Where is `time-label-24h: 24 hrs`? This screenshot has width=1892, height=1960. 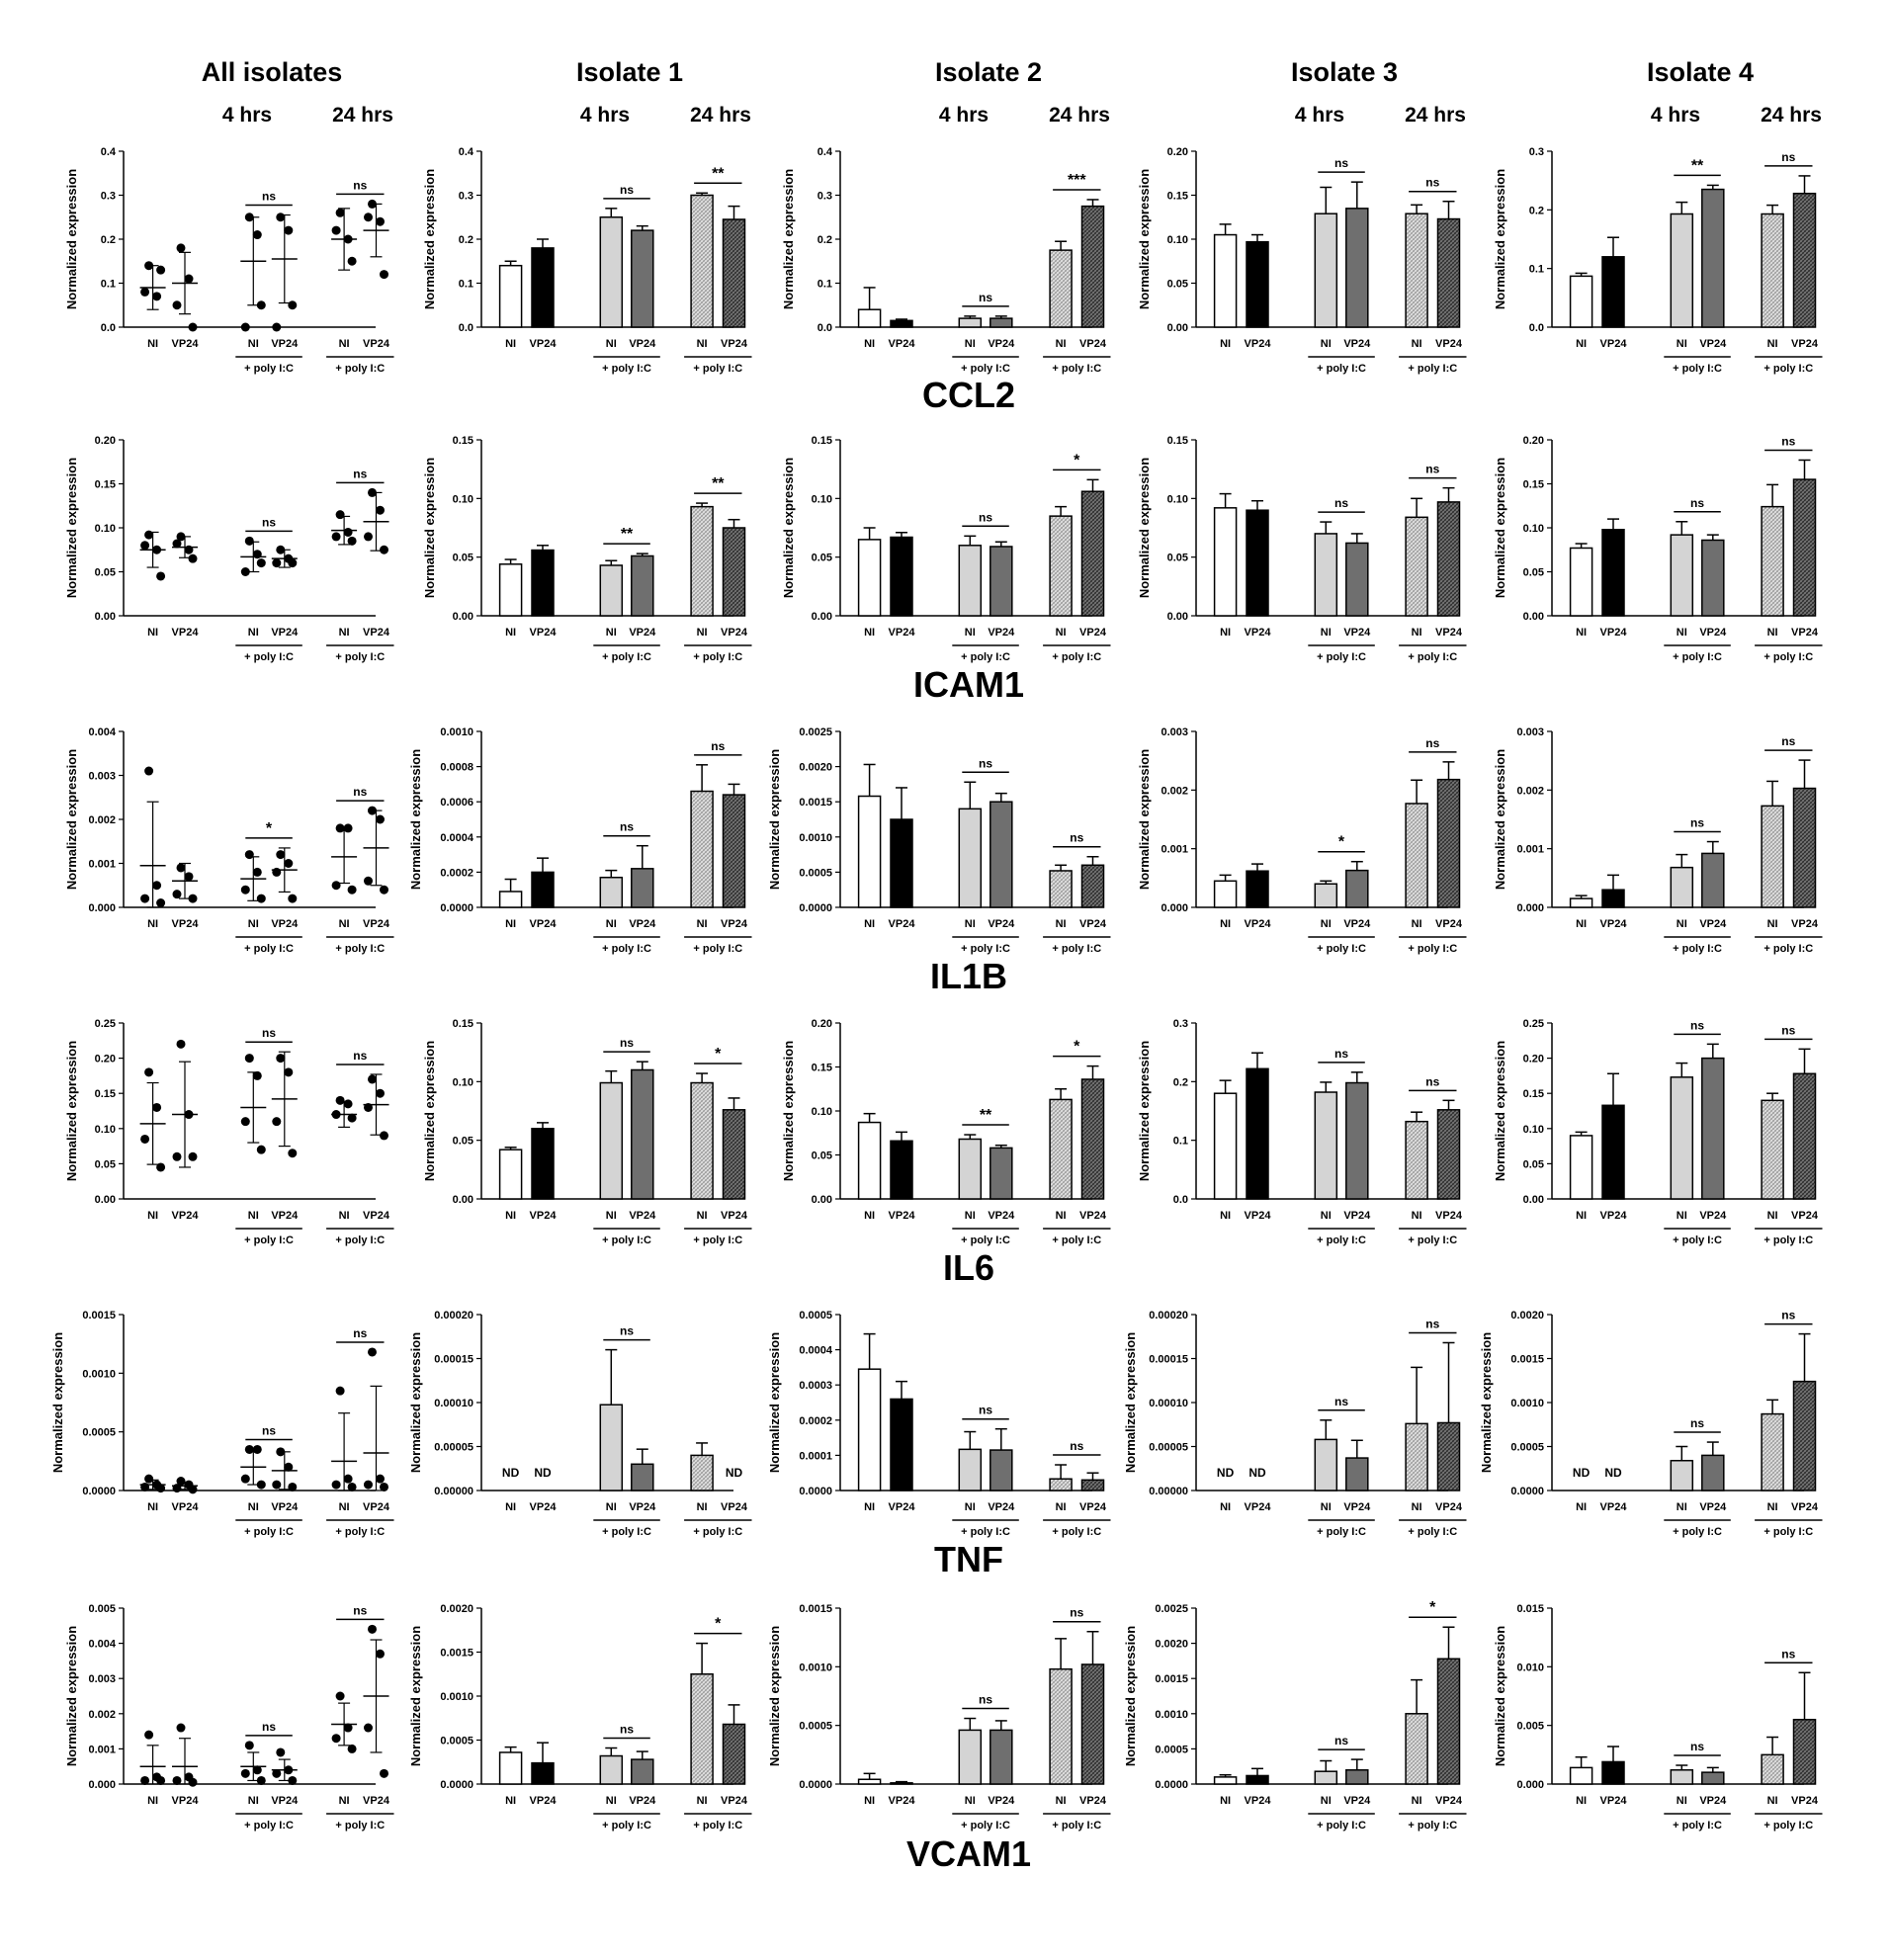
time-label-24h: 24 hrs is located at coordinates (1436, 116).